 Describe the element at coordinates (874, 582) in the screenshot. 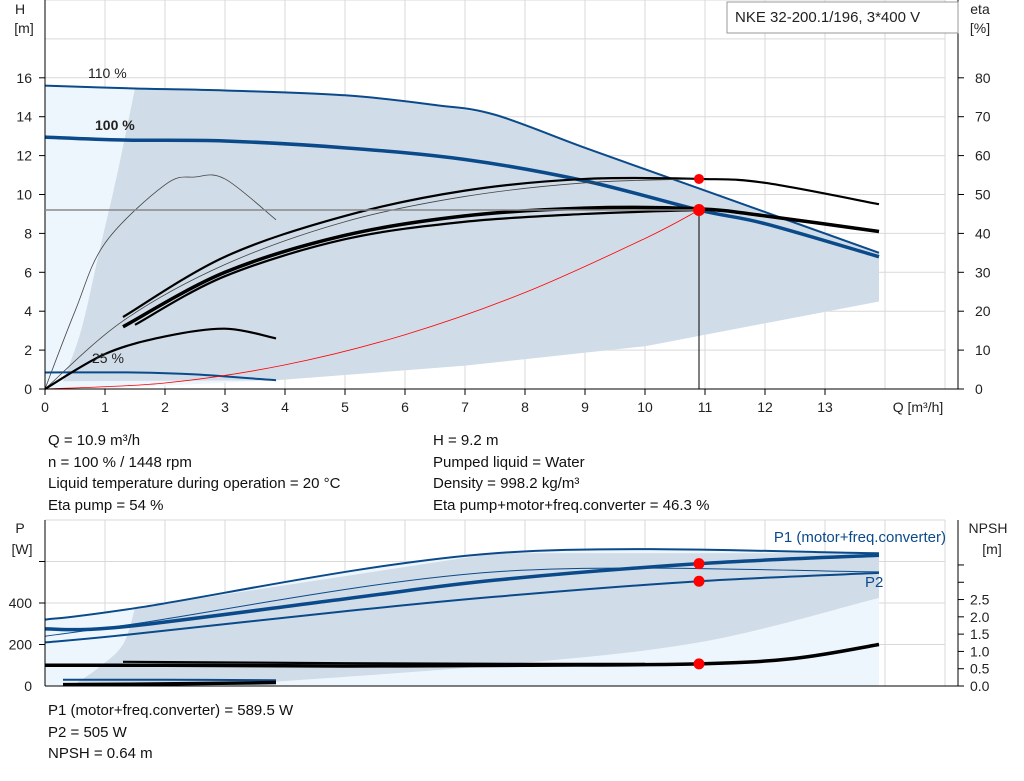

I see `p2-series-label: P2` at that location.